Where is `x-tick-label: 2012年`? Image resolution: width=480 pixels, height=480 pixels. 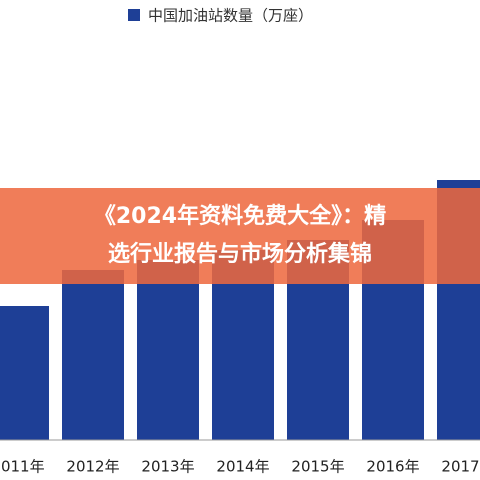
x-tick-label: 2012年 is located at coordinates (92, 467).